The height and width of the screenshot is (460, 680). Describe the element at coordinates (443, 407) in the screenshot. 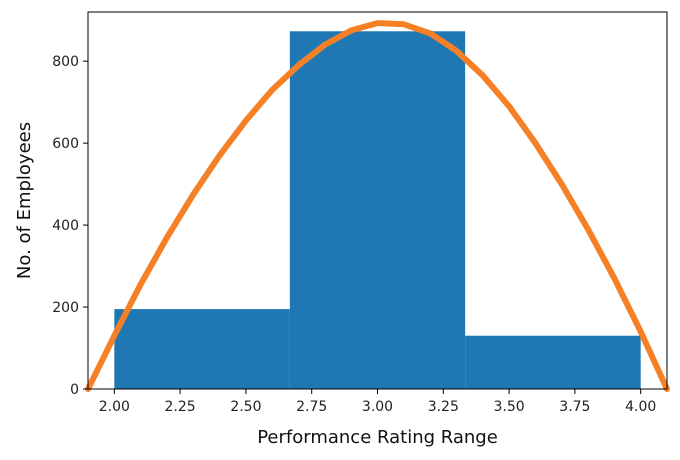

I see `x-tick-label: 3.25` at that location.